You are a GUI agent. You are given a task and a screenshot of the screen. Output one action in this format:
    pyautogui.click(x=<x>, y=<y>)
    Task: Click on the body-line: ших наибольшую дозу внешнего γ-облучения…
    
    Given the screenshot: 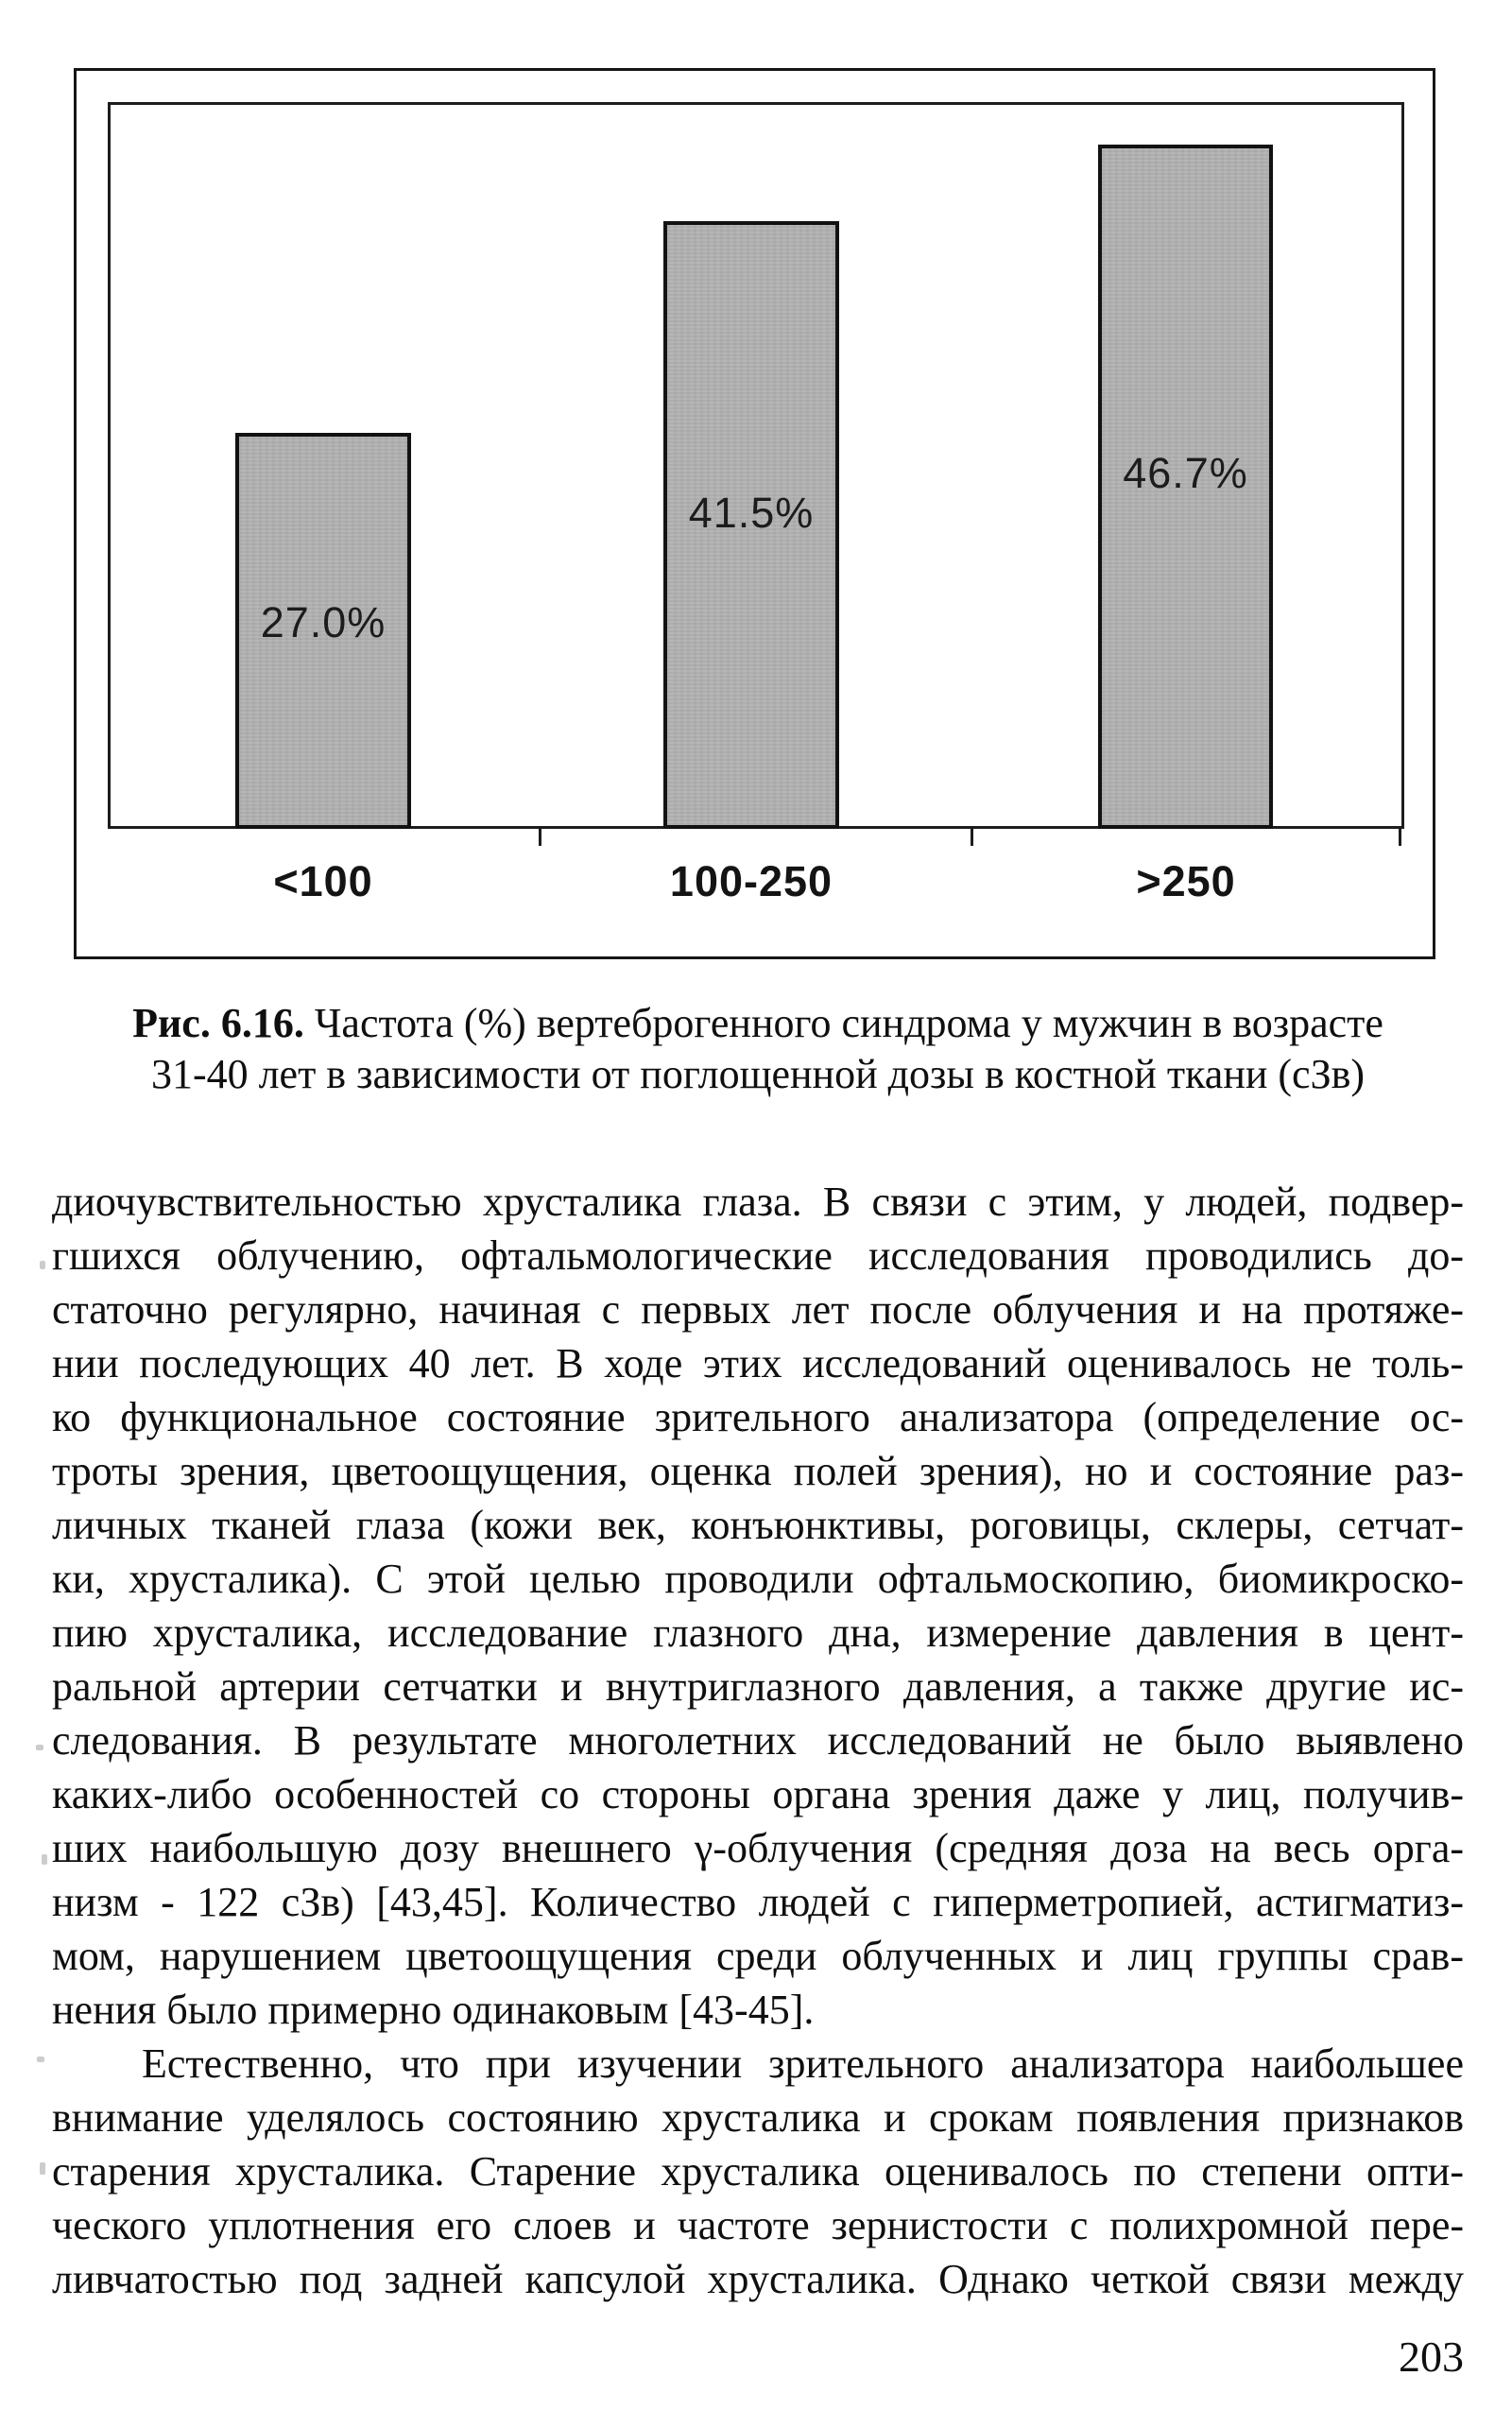 What is the action you would take?
    pyautogui.click(x=758, y=1848)
    